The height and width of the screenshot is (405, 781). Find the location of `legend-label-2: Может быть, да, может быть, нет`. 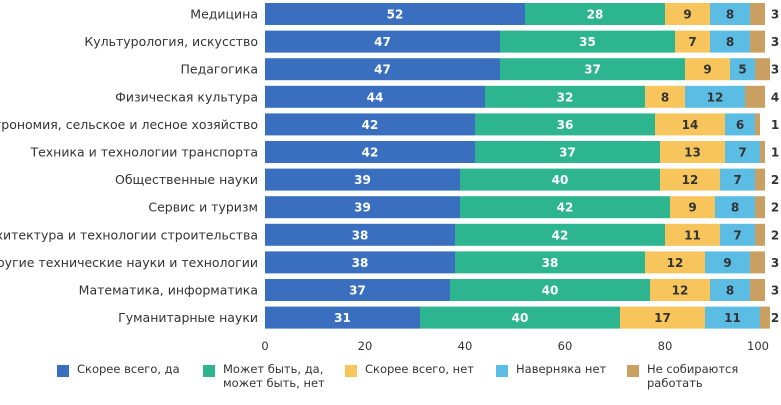

legend-label-2: Может быть, да, может быть, нет is located at coordinates (274, 376).